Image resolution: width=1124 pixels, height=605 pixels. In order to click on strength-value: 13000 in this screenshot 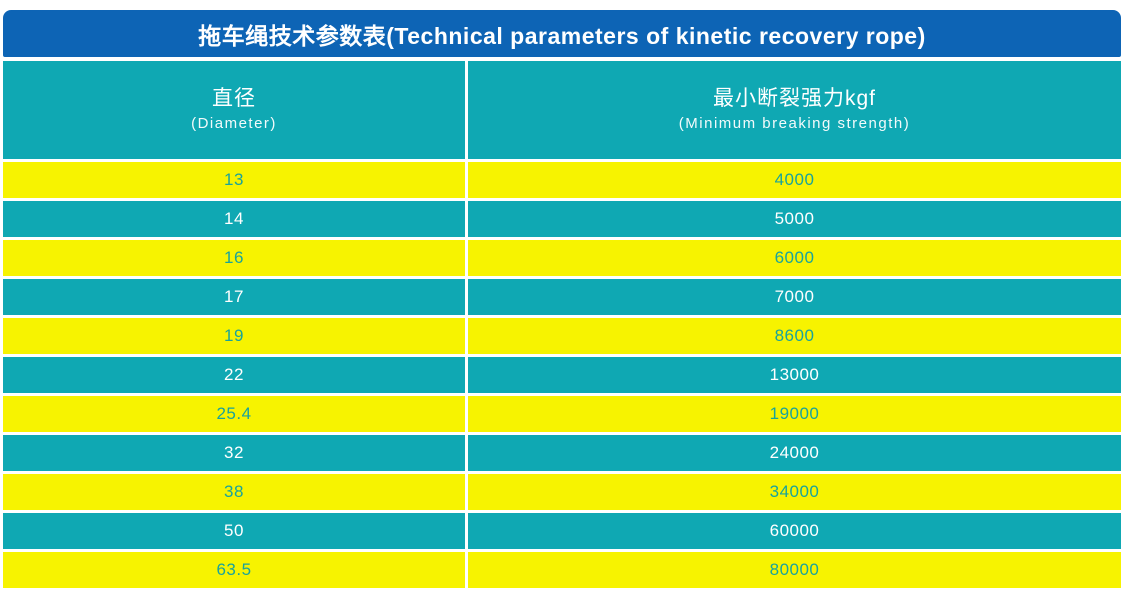, I will do `click(794, 375)`.